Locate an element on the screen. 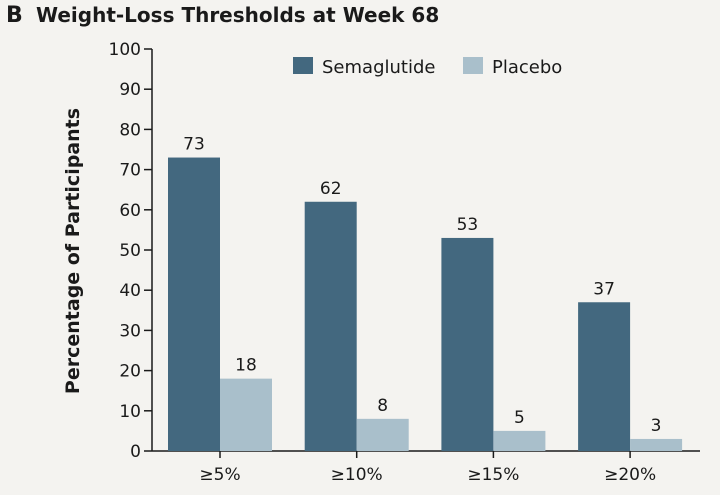 The image size is (720, 495). y-tick-label: 20 is located at coordinates (130, 372).